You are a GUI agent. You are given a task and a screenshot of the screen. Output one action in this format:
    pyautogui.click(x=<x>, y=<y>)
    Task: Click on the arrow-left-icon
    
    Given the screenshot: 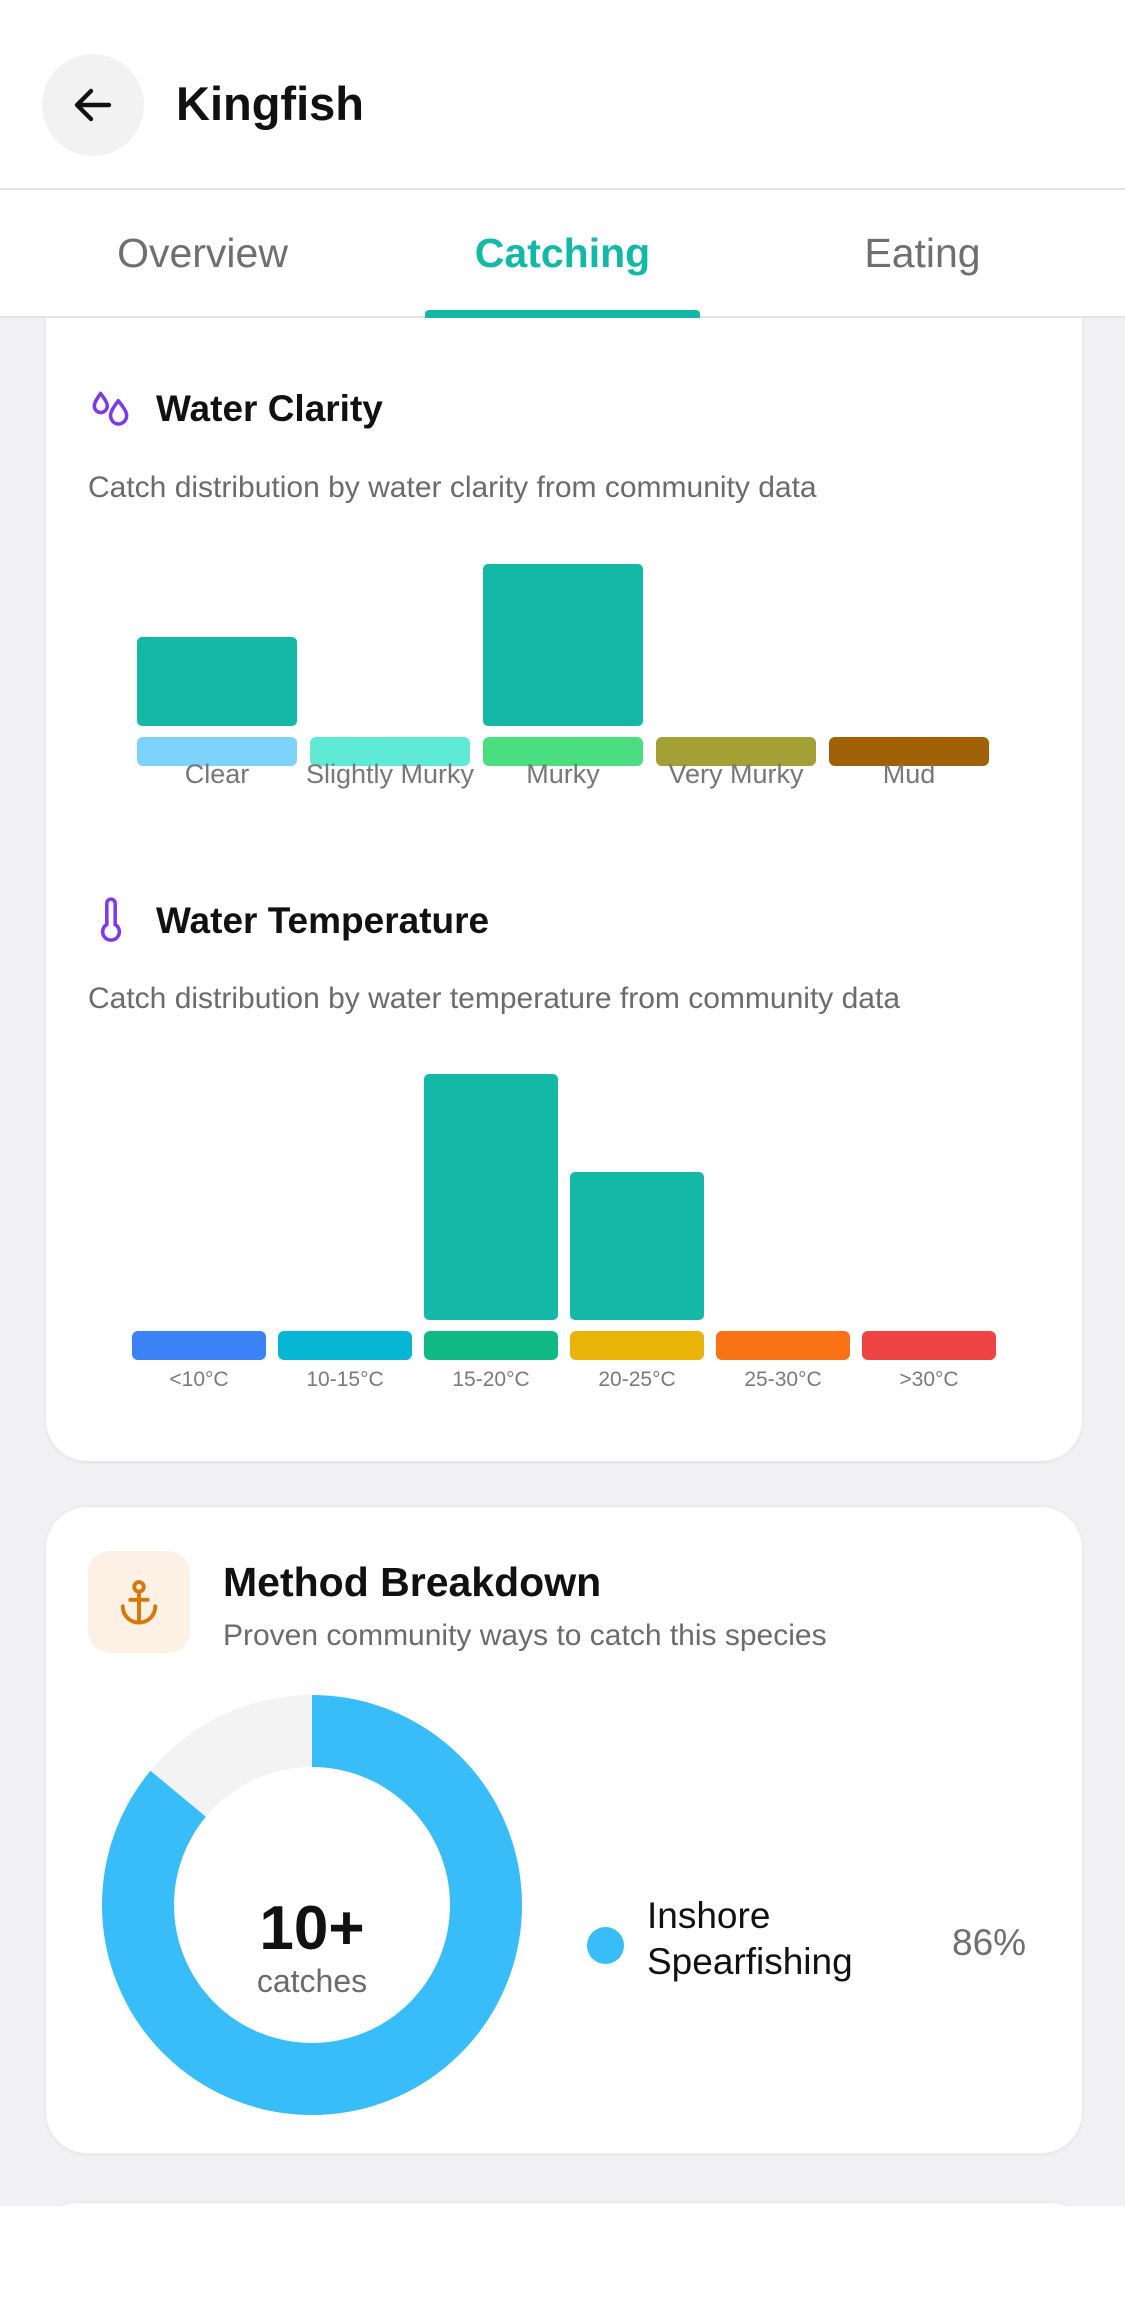 What is the action you would take?
    pyautogui.click(x=93, y=105)
    